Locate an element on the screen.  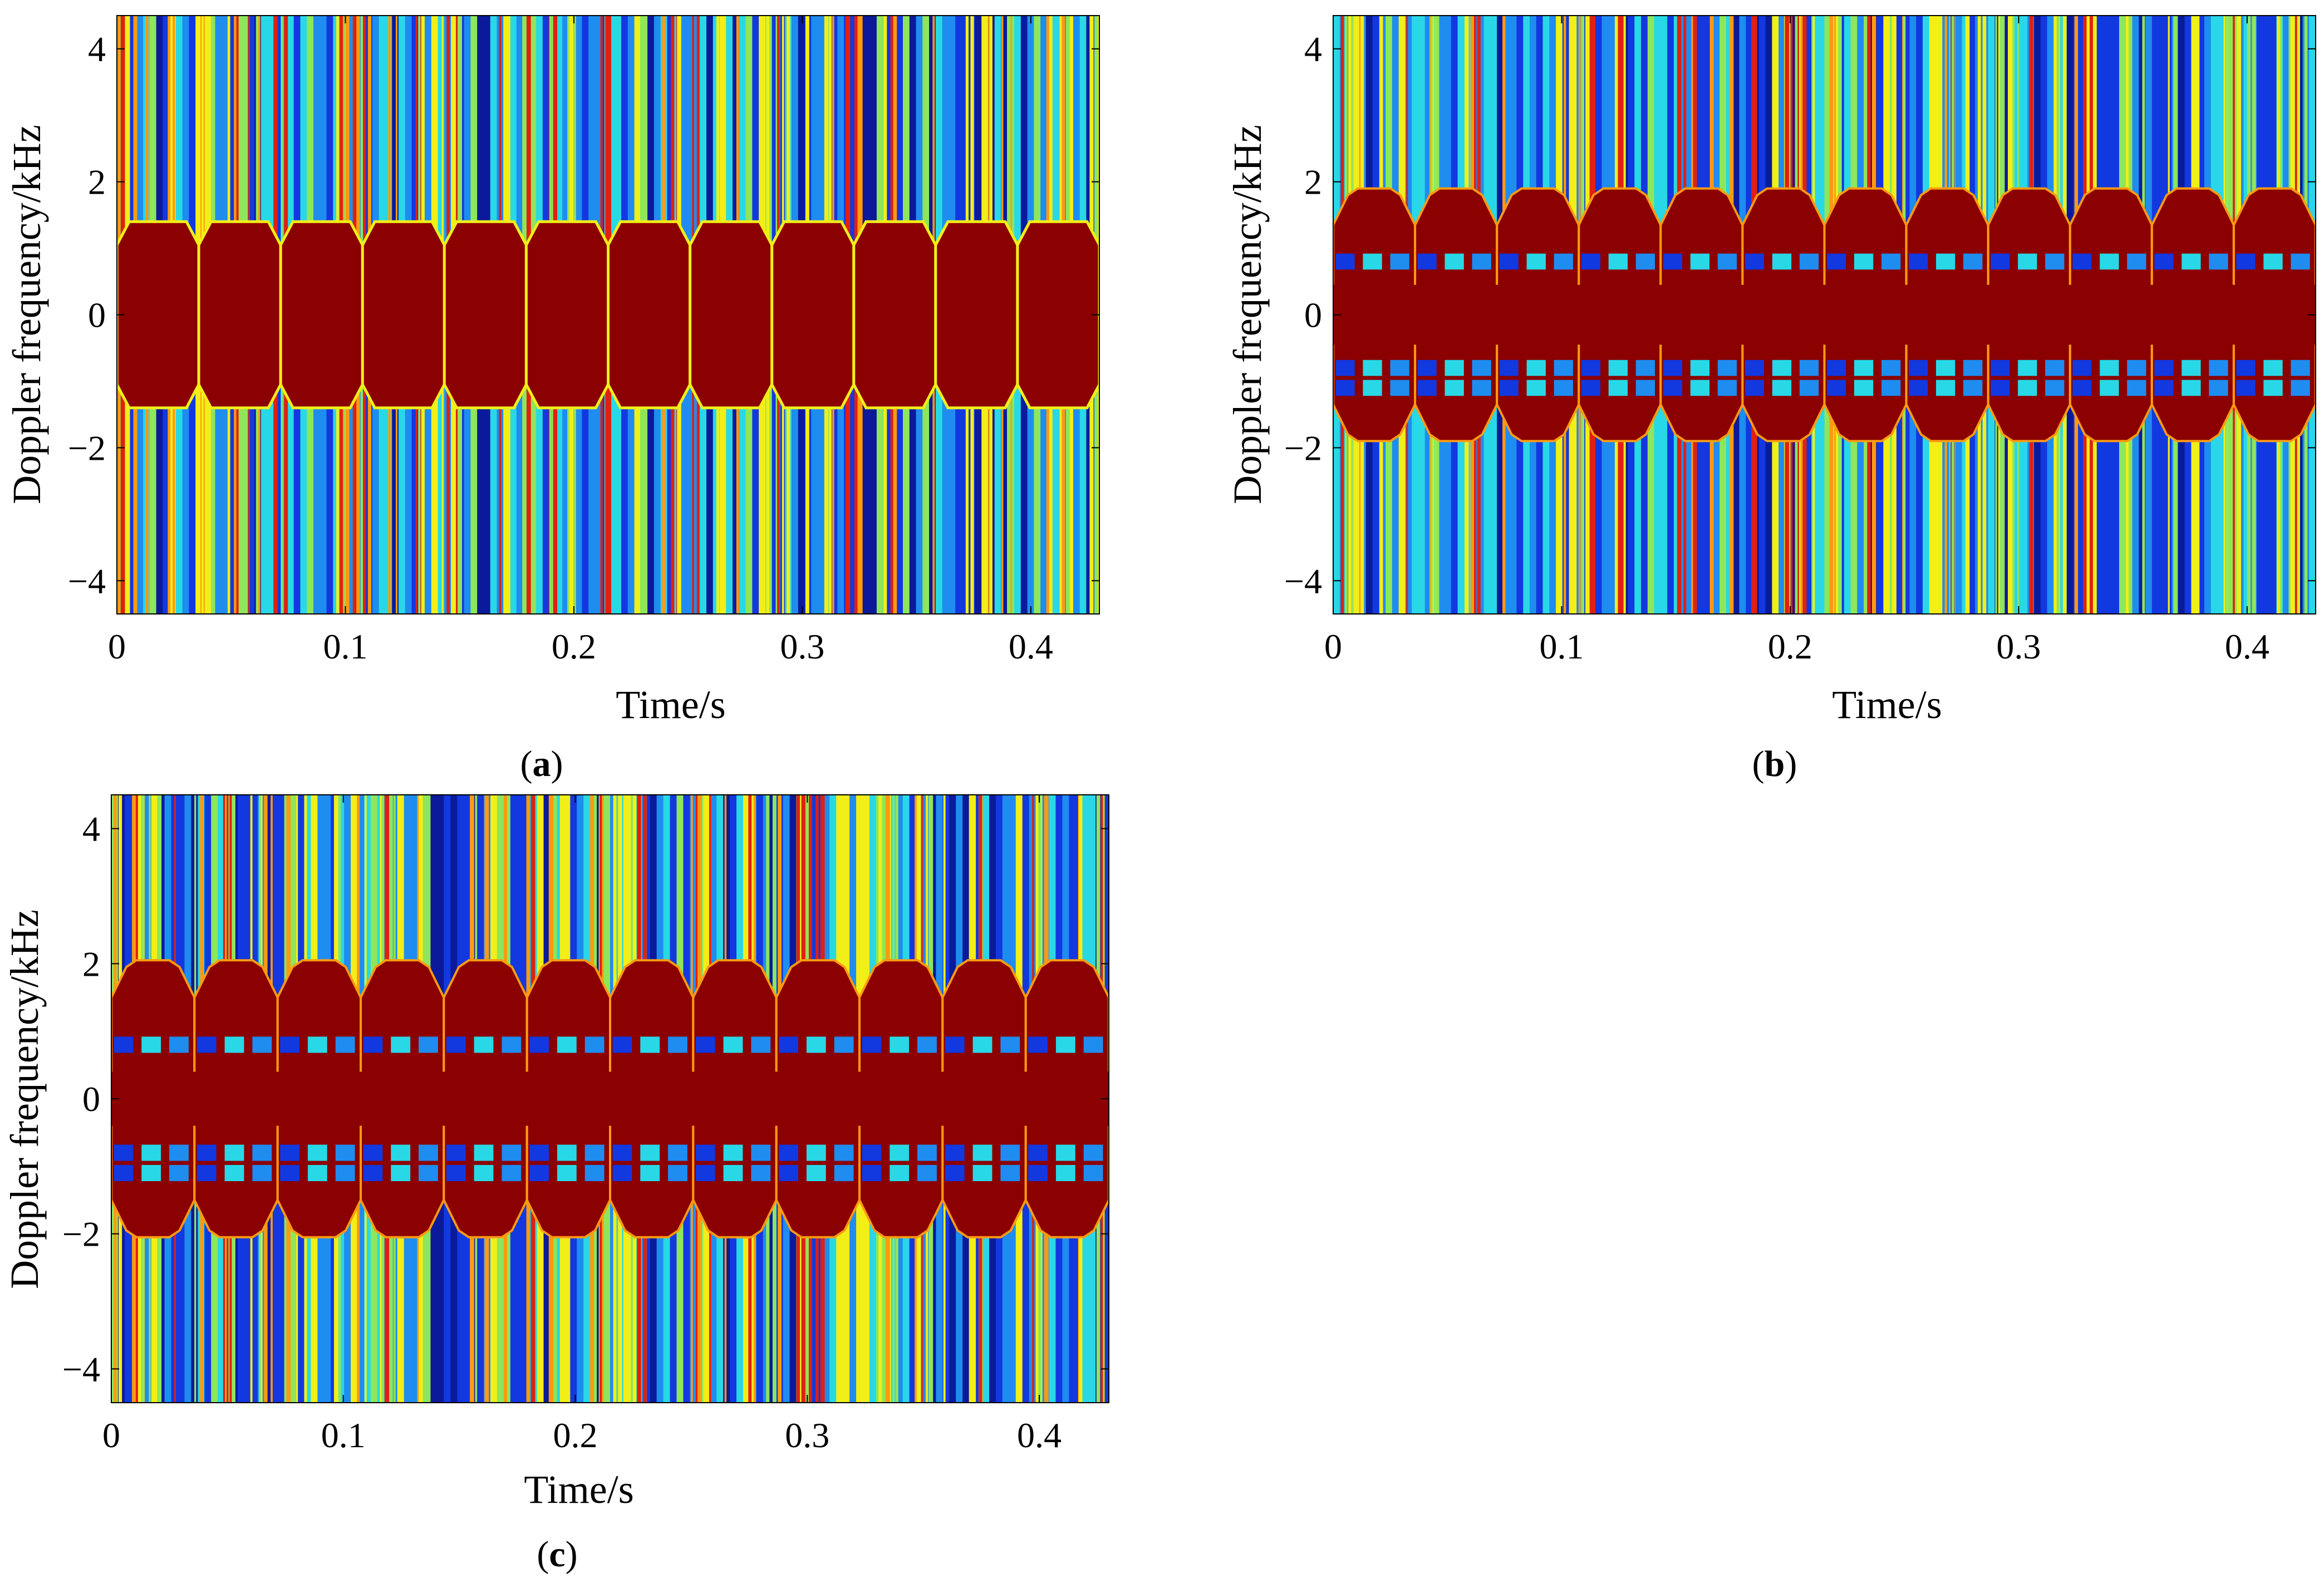
core-band is located at coordinates (1825, 314).